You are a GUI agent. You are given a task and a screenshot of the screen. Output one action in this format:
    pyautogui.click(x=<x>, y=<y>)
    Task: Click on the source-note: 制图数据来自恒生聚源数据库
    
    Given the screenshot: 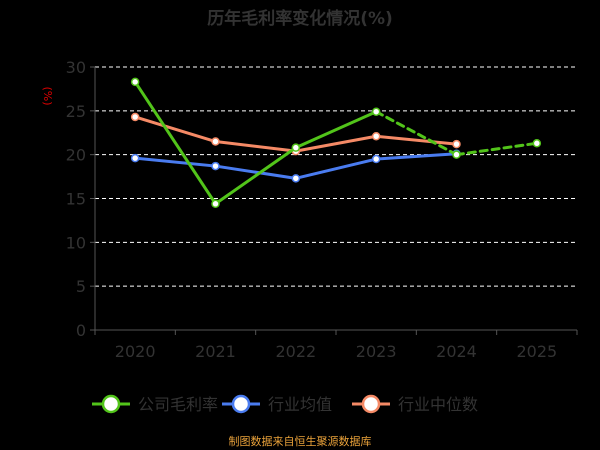 What is the action you would take?
    pyautogui.click(x=300, y=441)
    